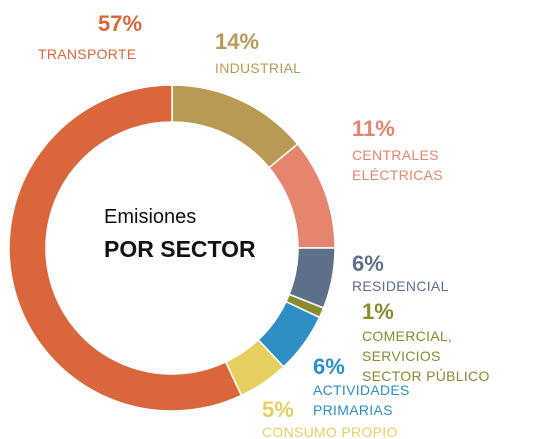  I want to click on value-label: 1%, so click(378, 311).